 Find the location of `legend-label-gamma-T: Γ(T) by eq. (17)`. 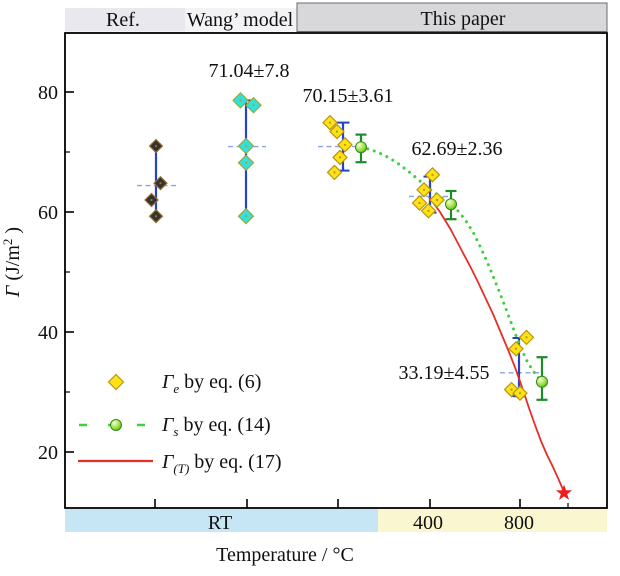

legend-label-gamma-T: Γ(T) by eq. (17) is located at coordinates (221, 463).